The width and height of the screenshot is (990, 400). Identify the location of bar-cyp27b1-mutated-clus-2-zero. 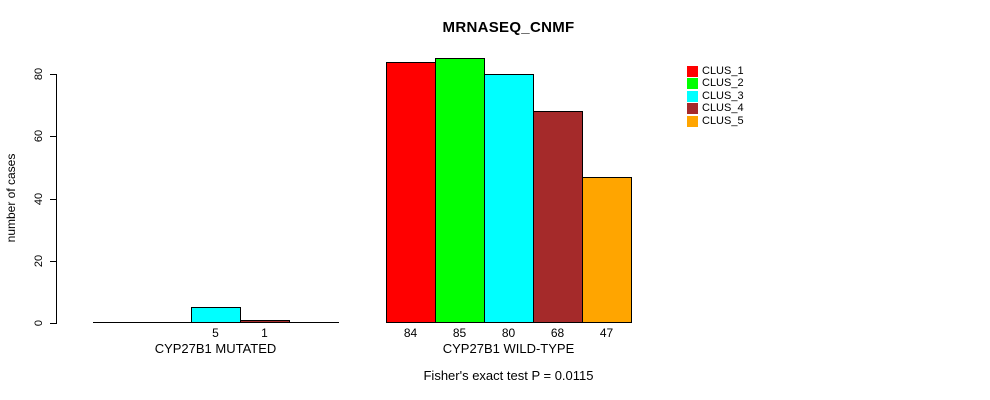
(167, 322).